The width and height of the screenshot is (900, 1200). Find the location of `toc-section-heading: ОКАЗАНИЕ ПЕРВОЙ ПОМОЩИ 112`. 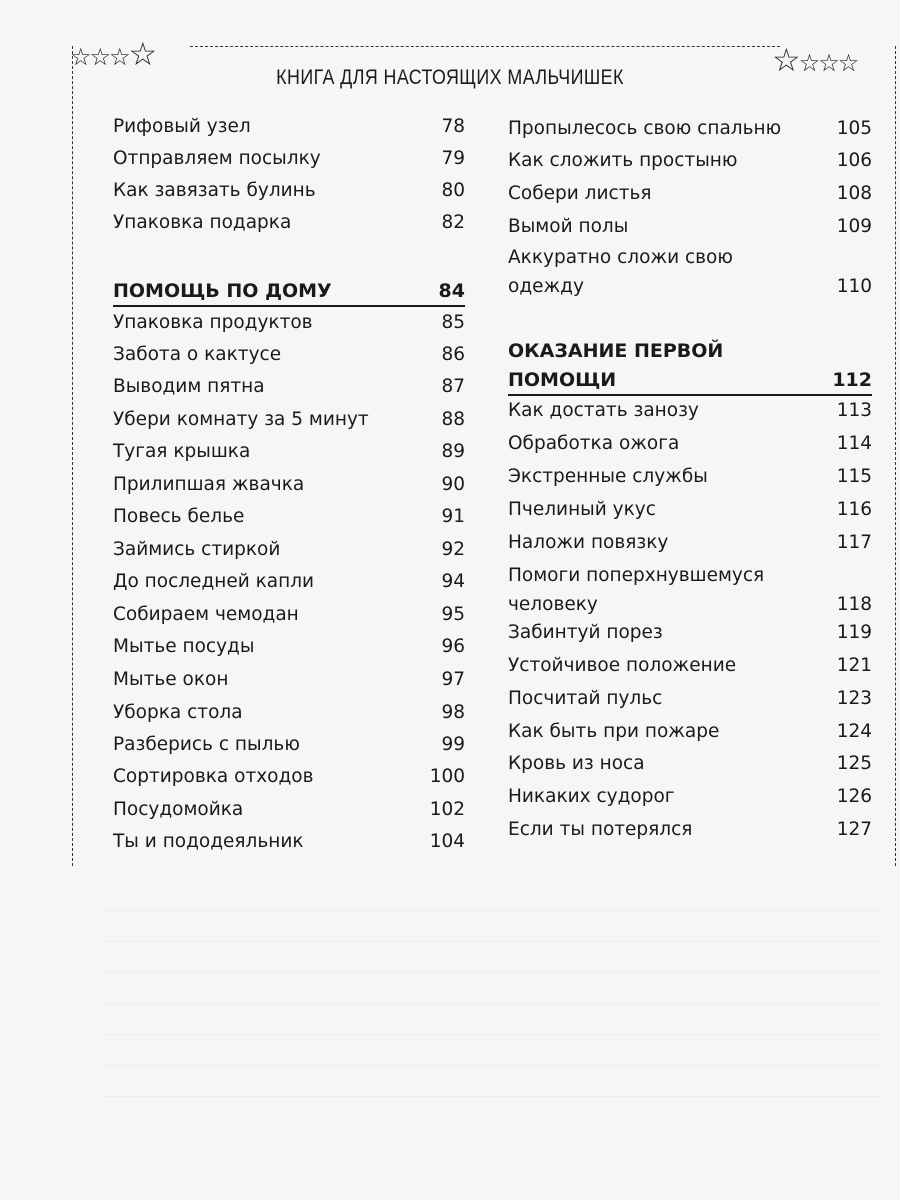

toc-section-heading: ОКАЗАНИЕ ПЕРВОЙ ПОМОЩИ 112 is located at coordinates (690, 367).